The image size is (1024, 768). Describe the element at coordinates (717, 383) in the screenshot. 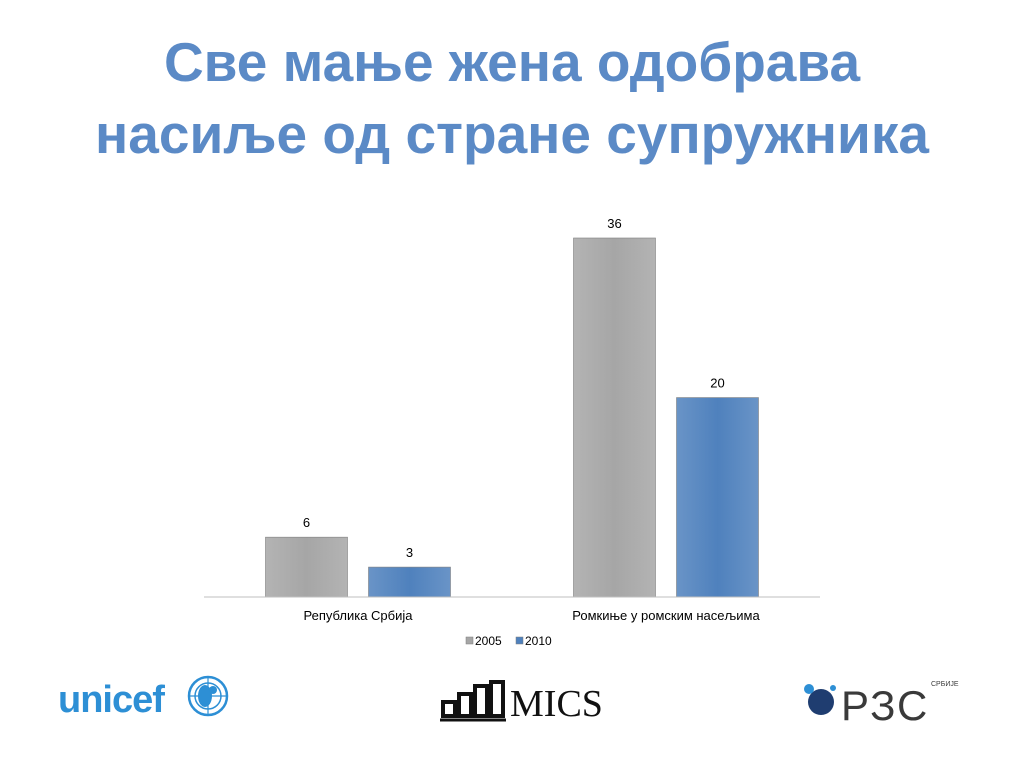

I see `data-label-2010-2: 20` at that location.